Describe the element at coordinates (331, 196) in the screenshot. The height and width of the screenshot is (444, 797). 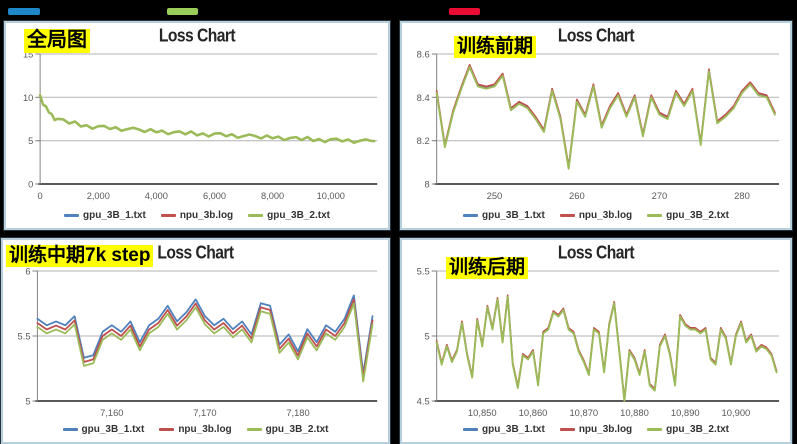
I see `x-tick-label: 10,000` at that location.